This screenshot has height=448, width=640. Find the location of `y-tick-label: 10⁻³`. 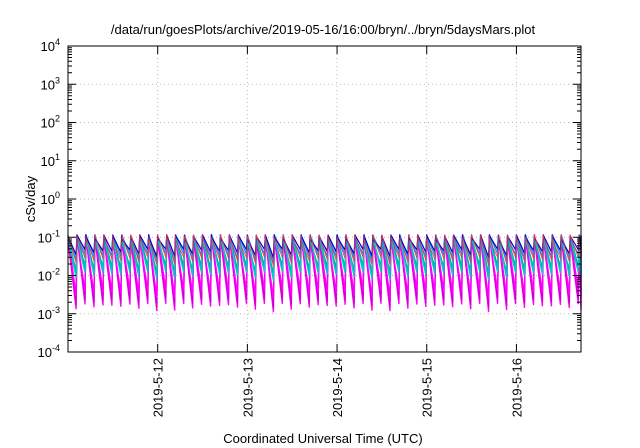

y-tick-label: 10⁻³ is located at coordinates (49, 313).